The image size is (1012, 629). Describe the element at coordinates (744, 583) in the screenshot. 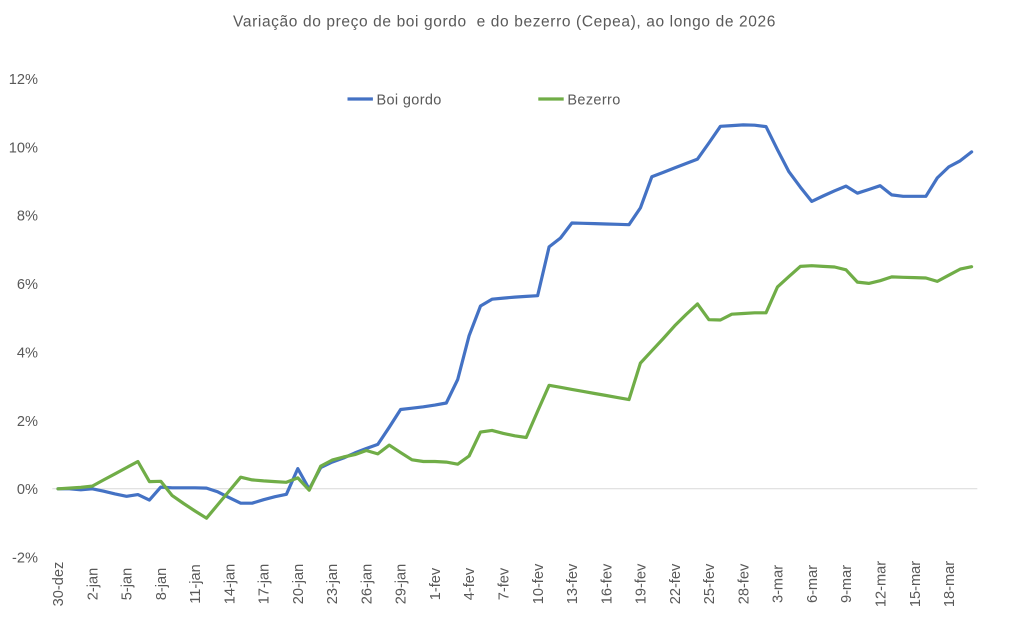

I see `svg-text: 28-fev` at that location.